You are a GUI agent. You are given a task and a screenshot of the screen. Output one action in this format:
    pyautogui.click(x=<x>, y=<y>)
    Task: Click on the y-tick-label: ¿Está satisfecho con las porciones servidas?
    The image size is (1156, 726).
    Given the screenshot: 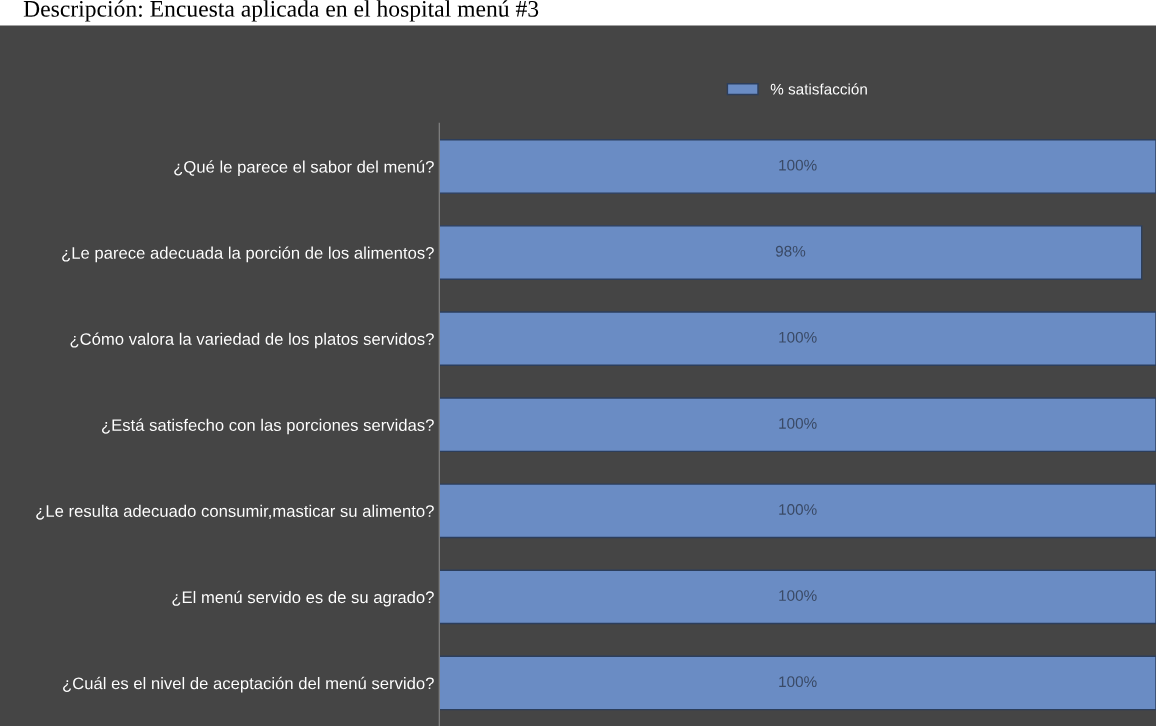 What is the action you would take?
    pyautogui.click(x=268, y=426)
    